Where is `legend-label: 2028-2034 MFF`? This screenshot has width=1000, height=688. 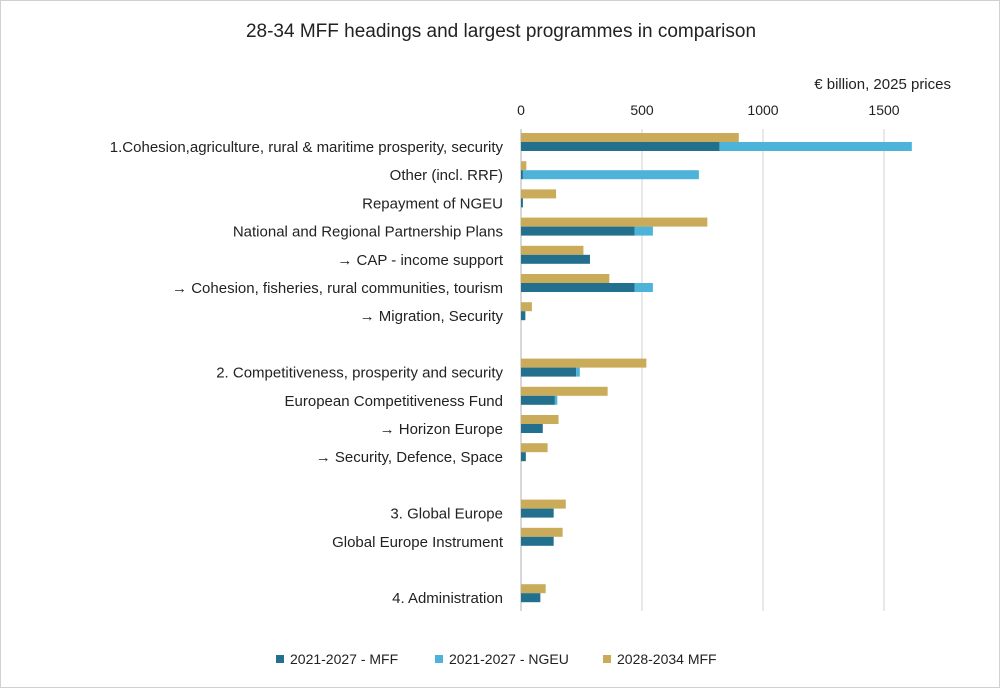 legend-label: 2028-2034 MFF is located at coordinates (667, 659).